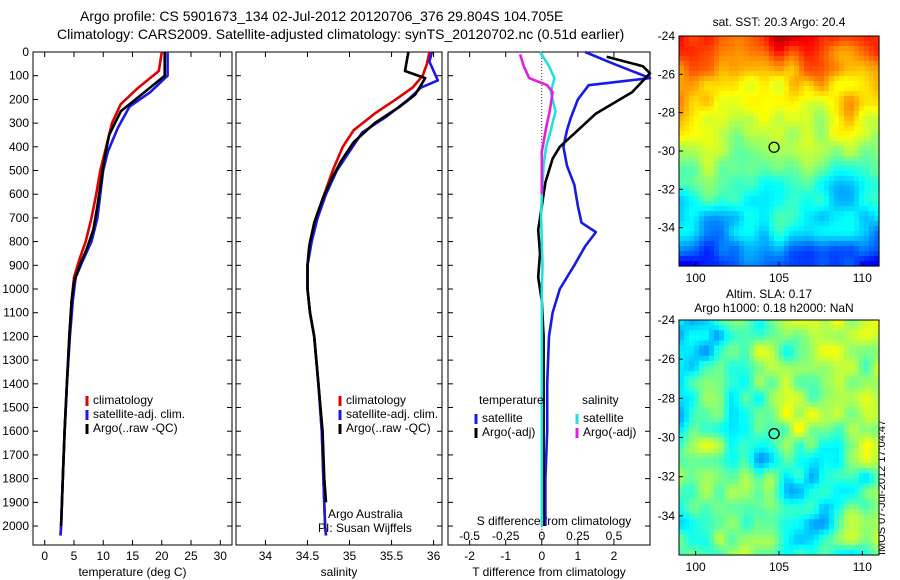 This screenshot has height=580, width=900. I want to click on x-tick-label: 1, so click(578, 556).